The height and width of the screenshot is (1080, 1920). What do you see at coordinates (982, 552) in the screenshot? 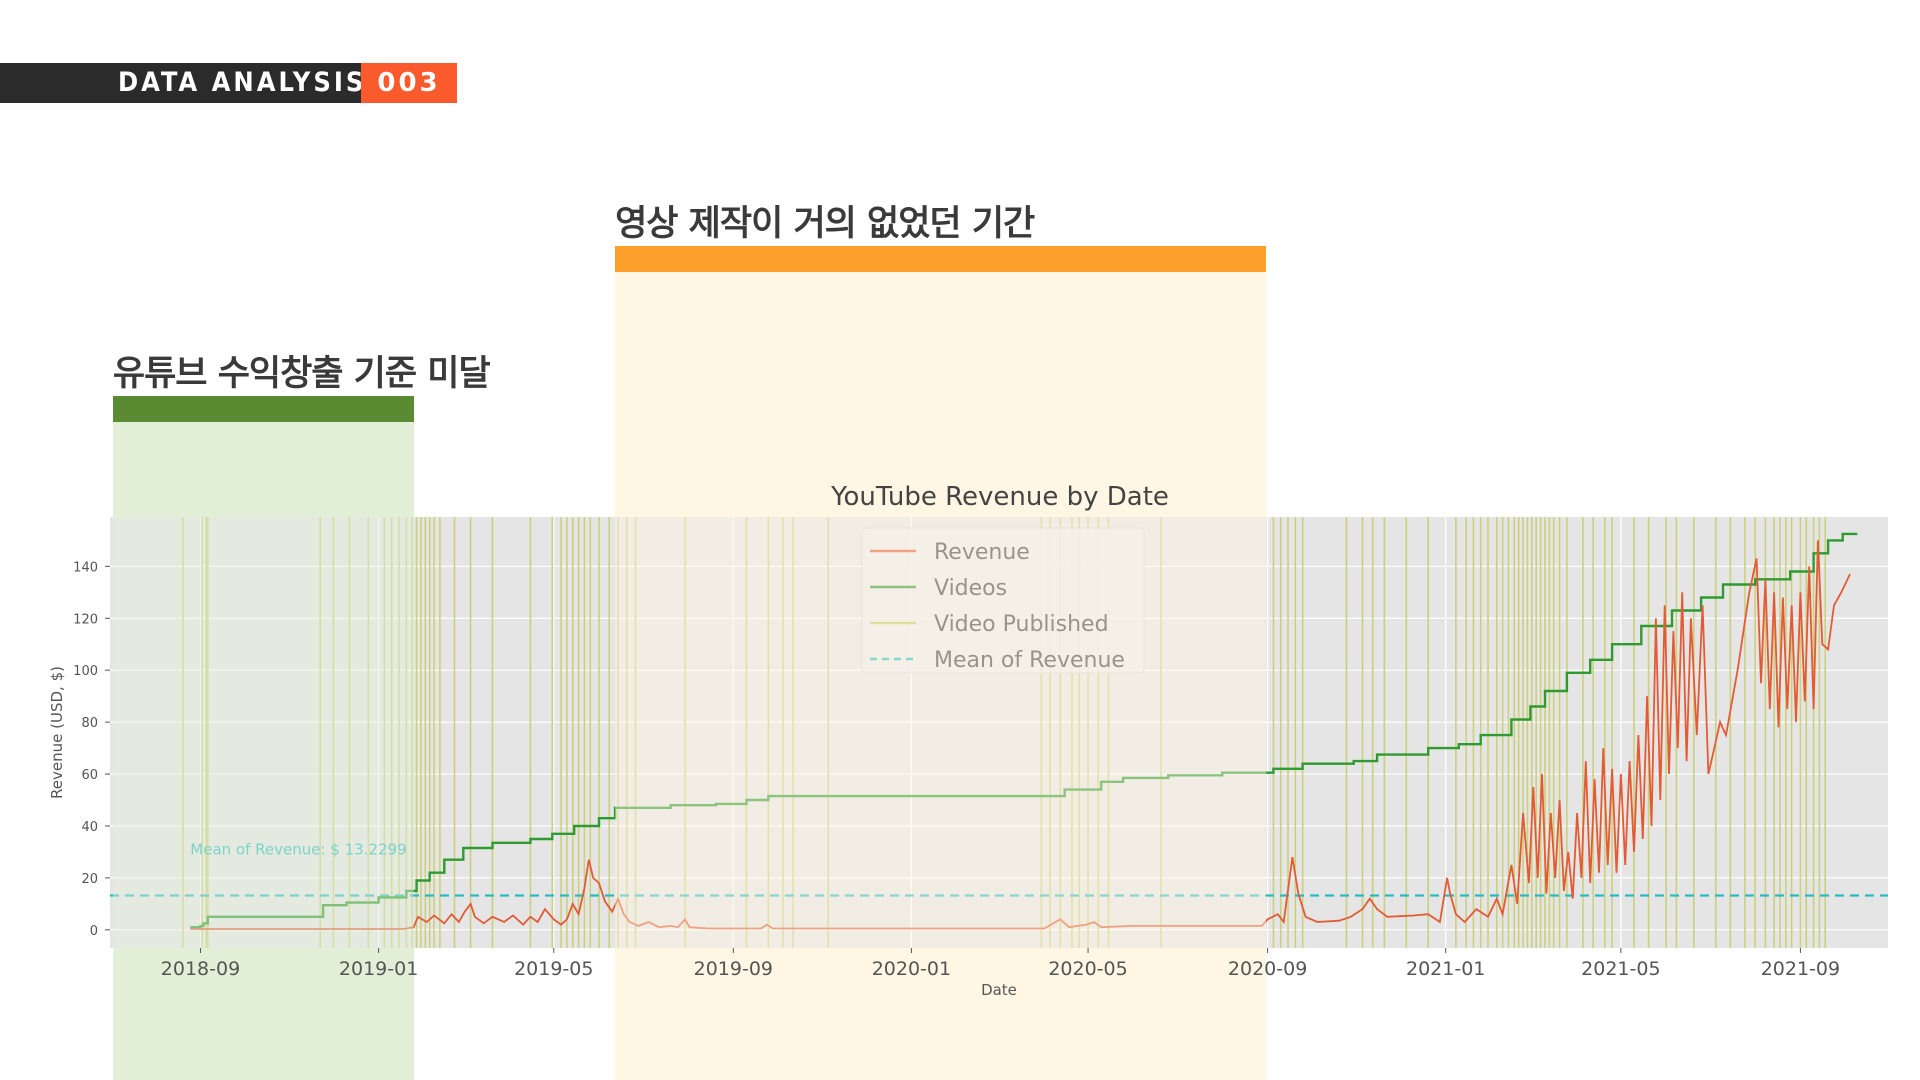
I see `legend-revenue-label: Revenue` at bounding box center [982, 552].